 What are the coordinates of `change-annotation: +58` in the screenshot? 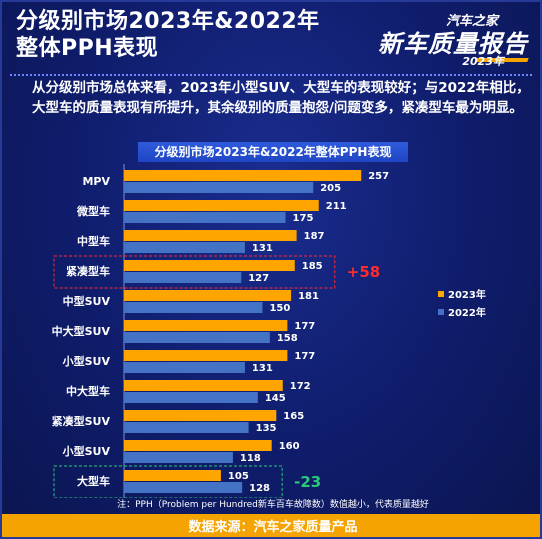 It's located at (363, 272).